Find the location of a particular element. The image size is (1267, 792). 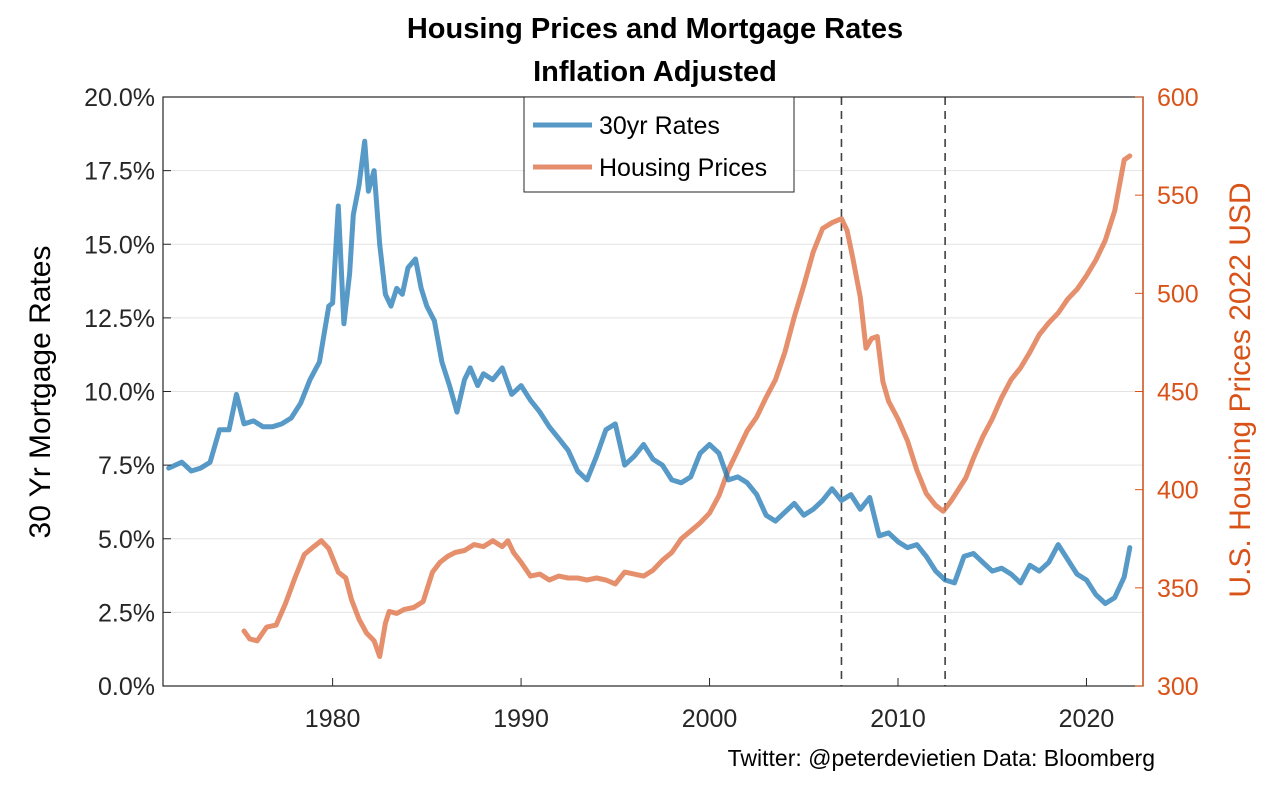

y-left-tick-label: 10.0% is located at coordinates (119, 393).